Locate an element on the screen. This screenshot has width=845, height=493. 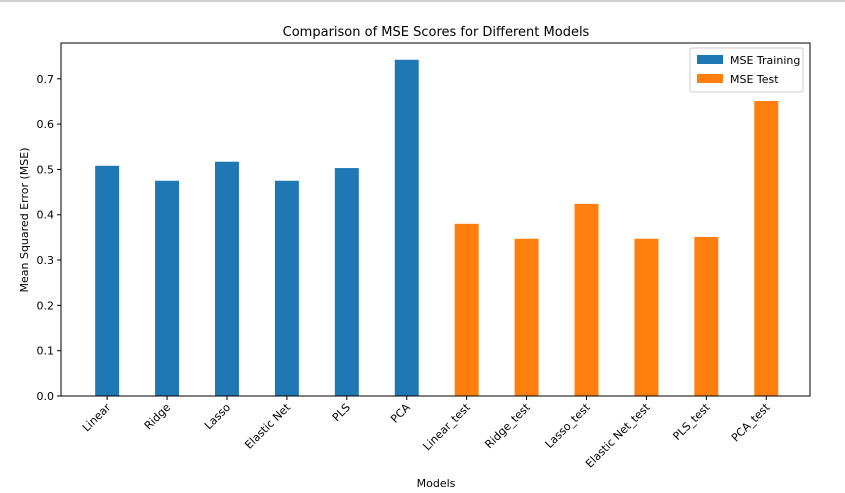
x-tick-label: Lasso_test is located at coordinates (568, 425).